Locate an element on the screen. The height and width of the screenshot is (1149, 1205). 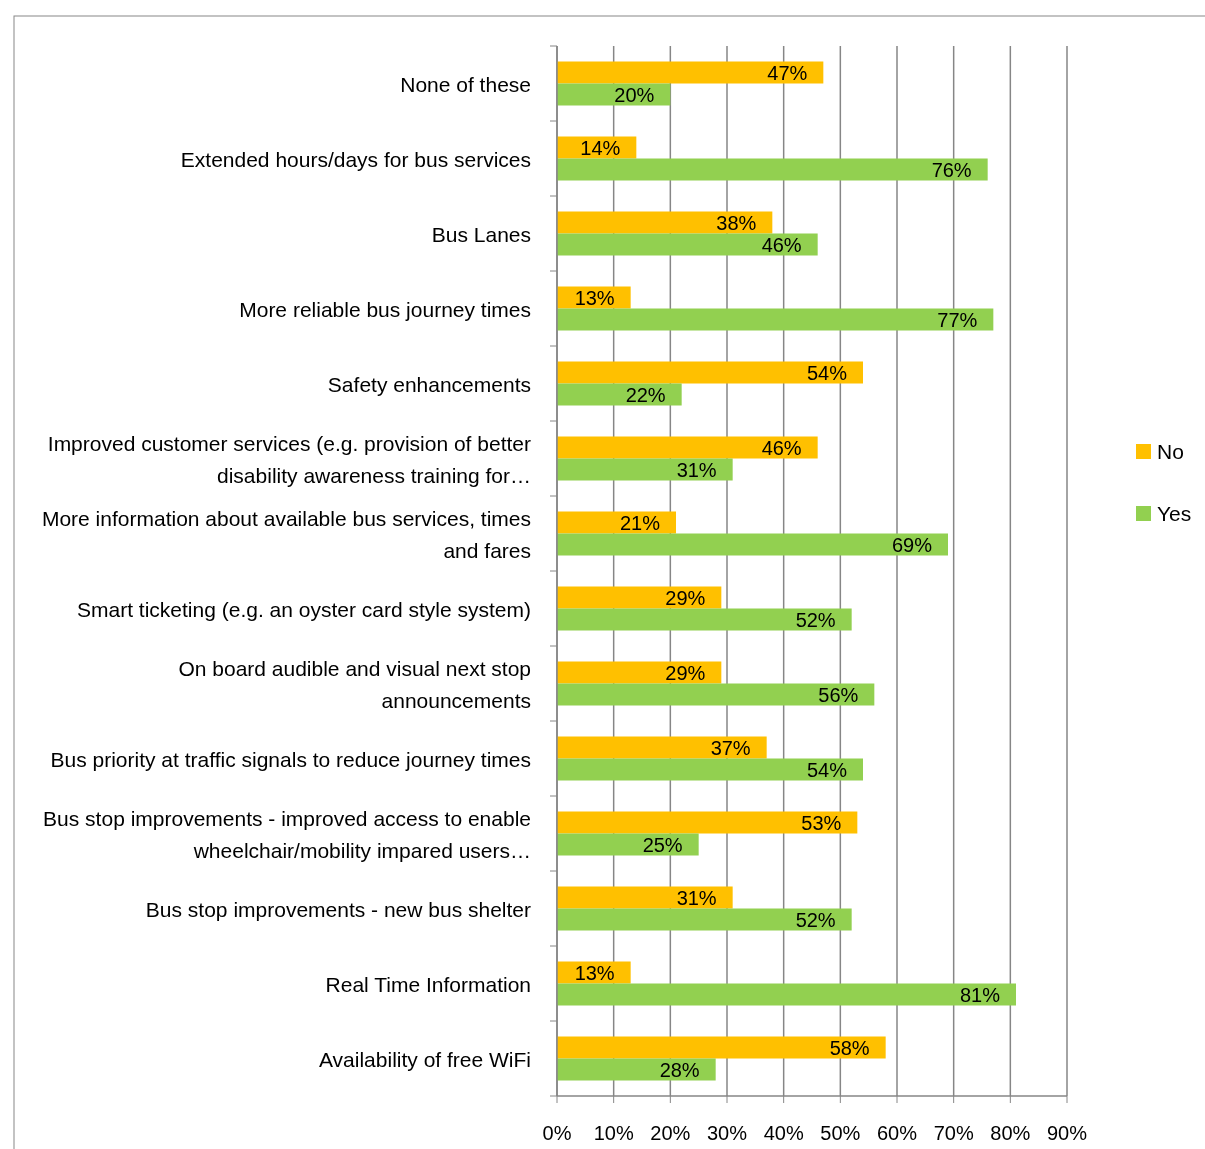
x-tick-label: 60% is located at coordinates (897, 1133).